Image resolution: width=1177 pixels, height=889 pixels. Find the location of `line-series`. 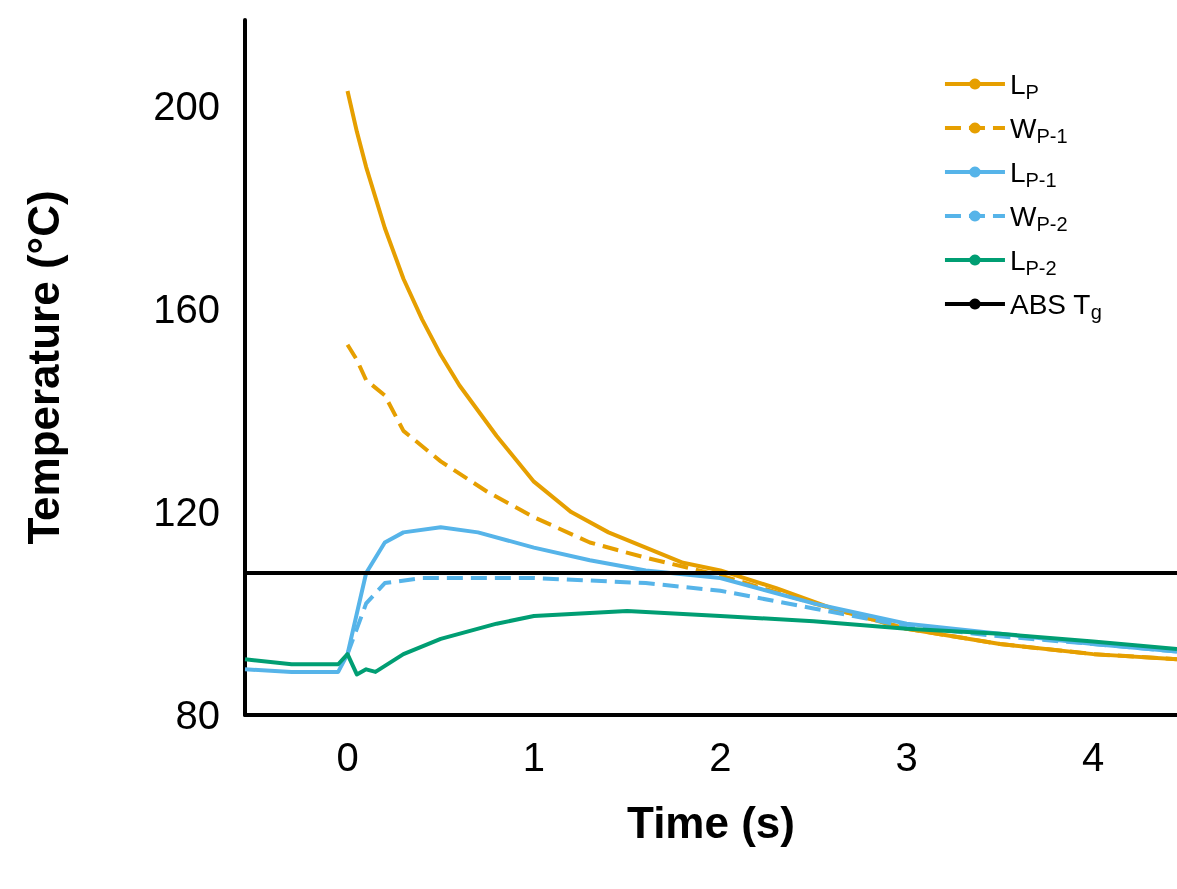

line-series is located at coordinates (710, 643).